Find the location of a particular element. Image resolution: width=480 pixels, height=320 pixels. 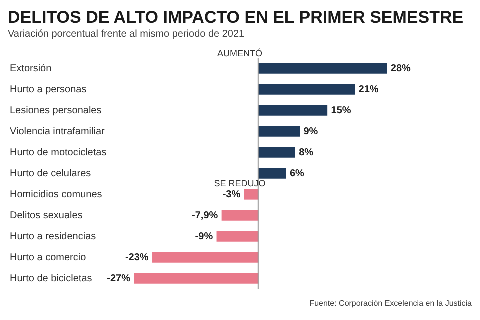

y-tick-label: Lesiones personales is located at coordinates (56, 110).